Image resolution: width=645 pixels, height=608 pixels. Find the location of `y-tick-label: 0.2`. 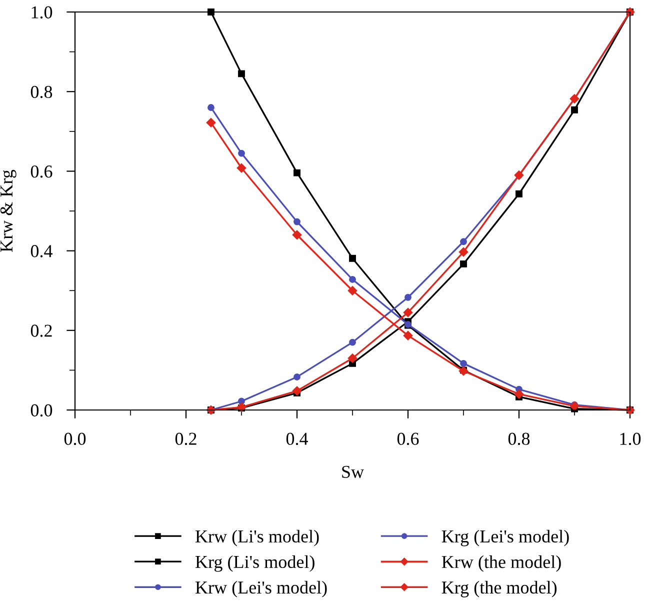

y-tick-label: 0.2 is located at coordinates (41, 330).